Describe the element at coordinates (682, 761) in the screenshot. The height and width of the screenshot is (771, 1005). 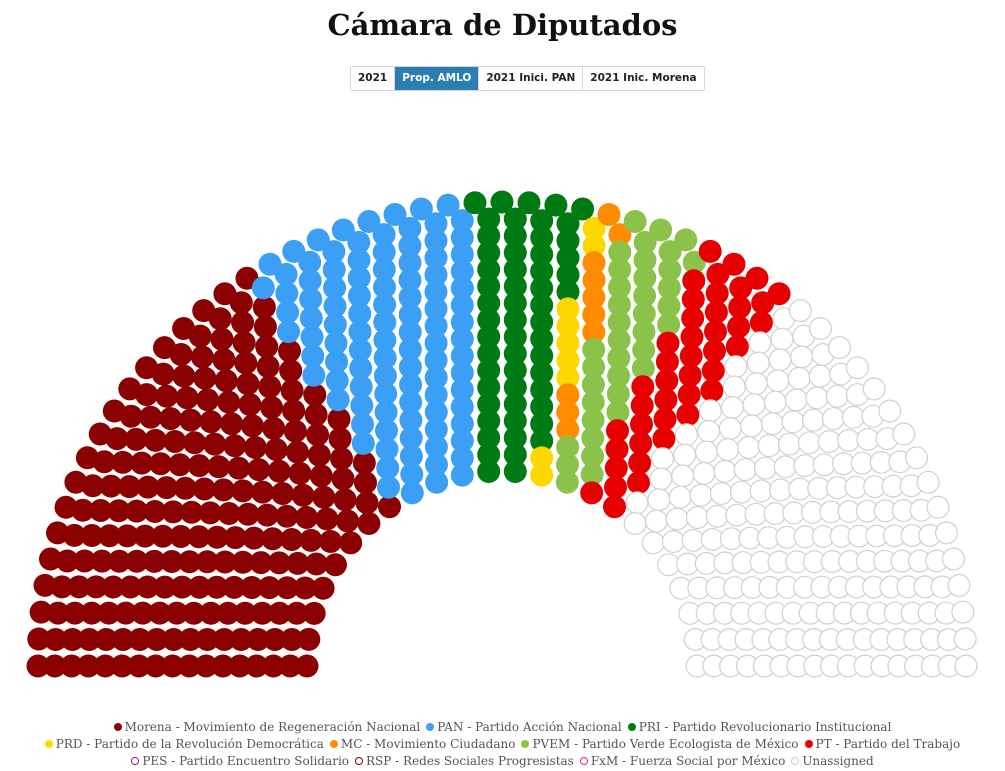
I see `legend-item: FxM - Fuerza Social por México` at that location.